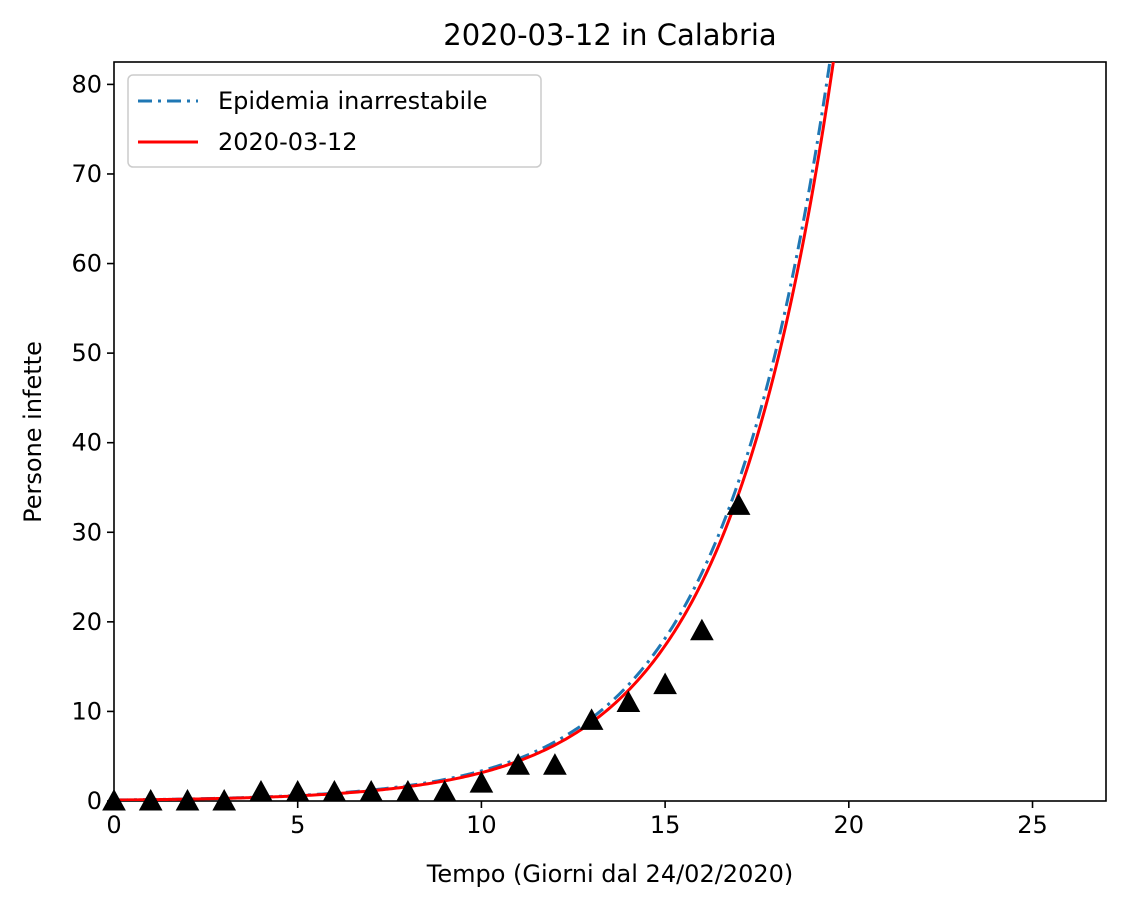 Image resolution: width=1126 pixels, height=908 pixels. Describe the element at coordinates (609, 35) in the screenshot. I see `chart-title: 2020-03-12 in Calabria` at that location.